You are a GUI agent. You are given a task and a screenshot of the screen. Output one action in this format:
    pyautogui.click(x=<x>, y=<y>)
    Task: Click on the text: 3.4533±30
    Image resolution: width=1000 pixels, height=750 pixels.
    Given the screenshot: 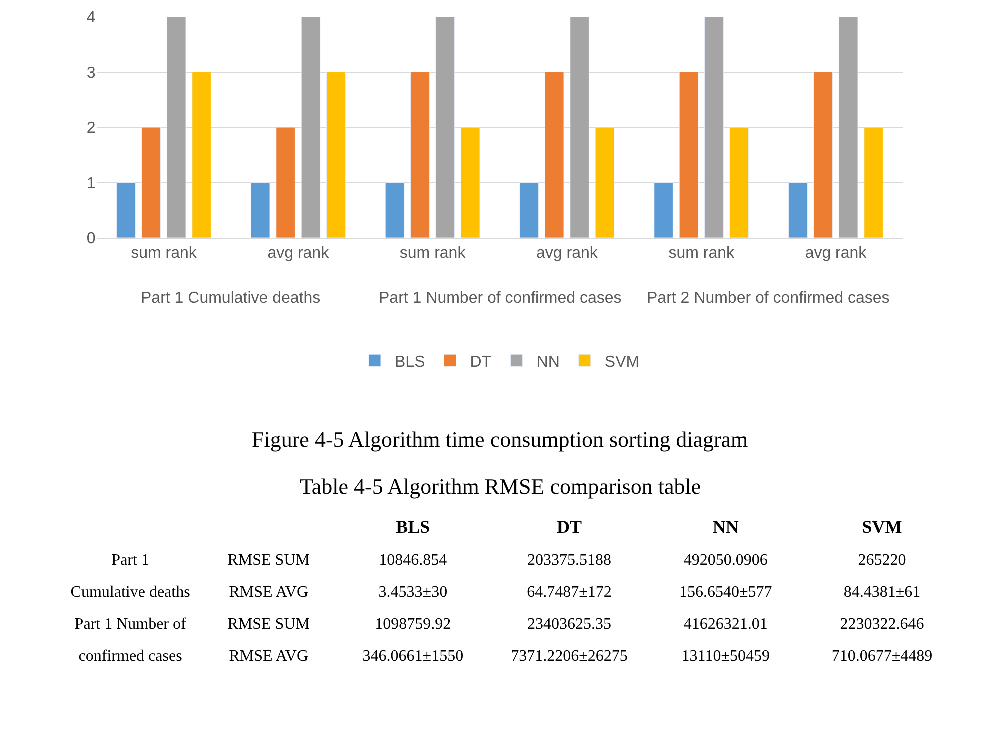 What is the action you would take?
    pyautogui.click(x=413, y=592)
    